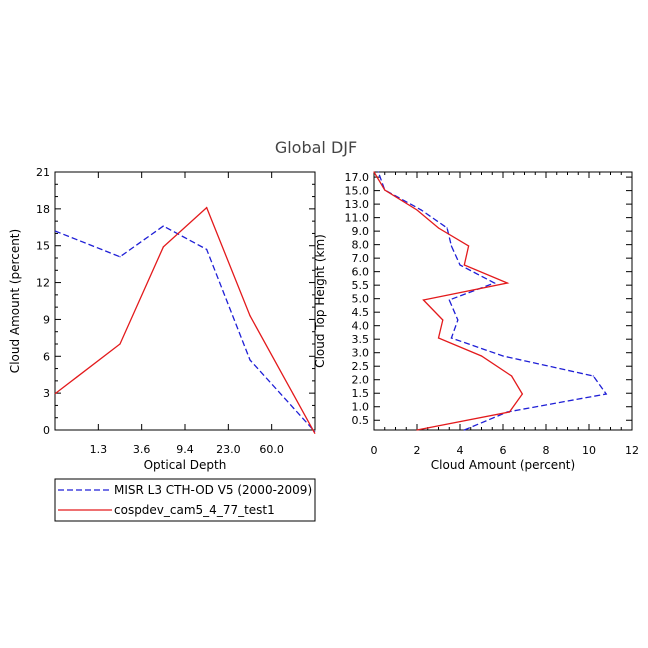 Image resolution: width=648 pixels, height=648 pixels. What do you see at coordinates (357, 218) in the screenshot?
I see `right-y-tick-label: 11.0` at bounding box center [357, 218].